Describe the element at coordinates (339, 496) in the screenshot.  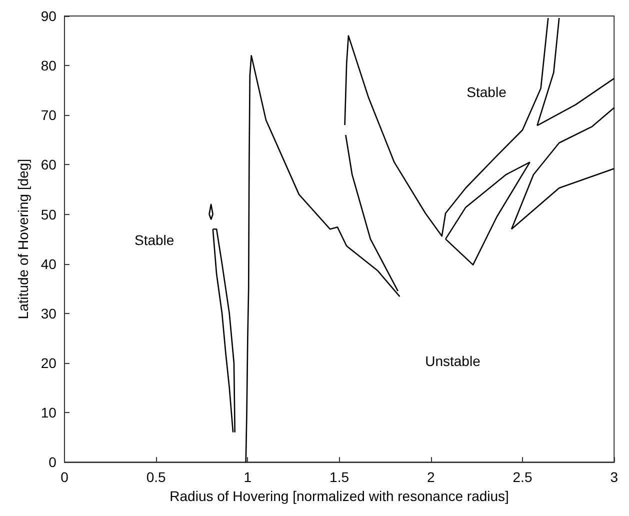
I see `x-axis-title: Radius of Hovering [normalized with resonance radius]` at that location.